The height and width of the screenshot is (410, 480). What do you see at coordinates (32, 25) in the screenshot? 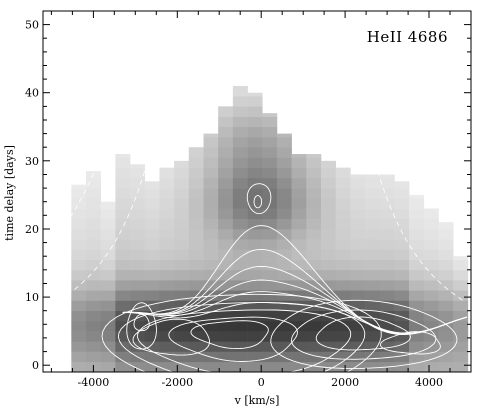
I see `y-tick-label: 50` at bounding box center [32, 25].